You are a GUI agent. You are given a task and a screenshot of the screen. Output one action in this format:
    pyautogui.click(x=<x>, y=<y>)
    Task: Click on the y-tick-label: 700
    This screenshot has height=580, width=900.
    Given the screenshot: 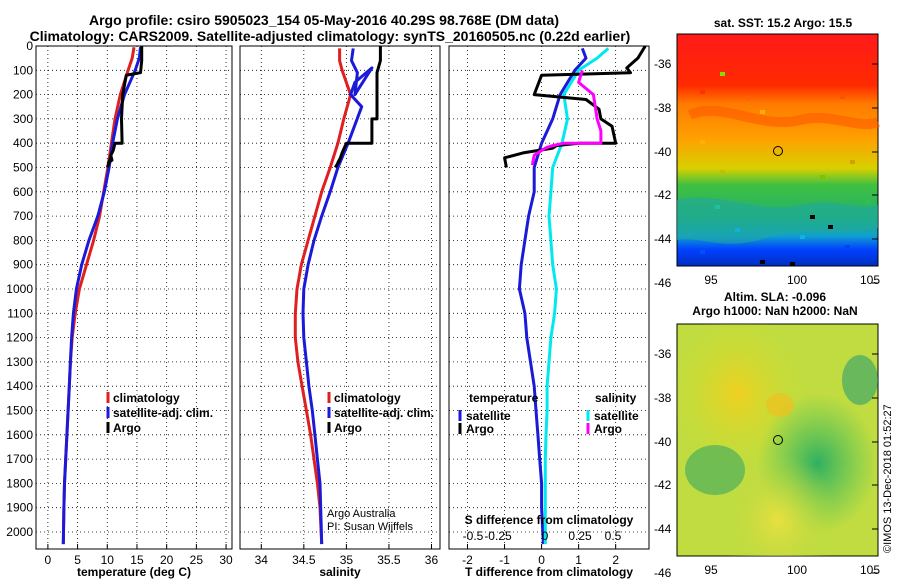 What is the action you would take?
    pyautogui.click(x=23, y=216)
    